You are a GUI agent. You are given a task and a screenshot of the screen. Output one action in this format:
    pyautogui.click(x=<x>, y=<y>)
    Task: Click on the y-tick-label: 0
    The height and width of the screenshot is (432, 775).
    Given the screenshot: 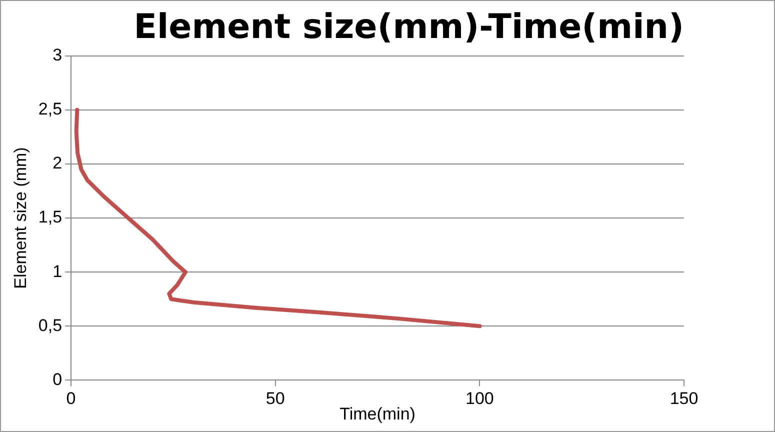 What is the action you would take?
    pyautogui.click(x=57, y=379)
    